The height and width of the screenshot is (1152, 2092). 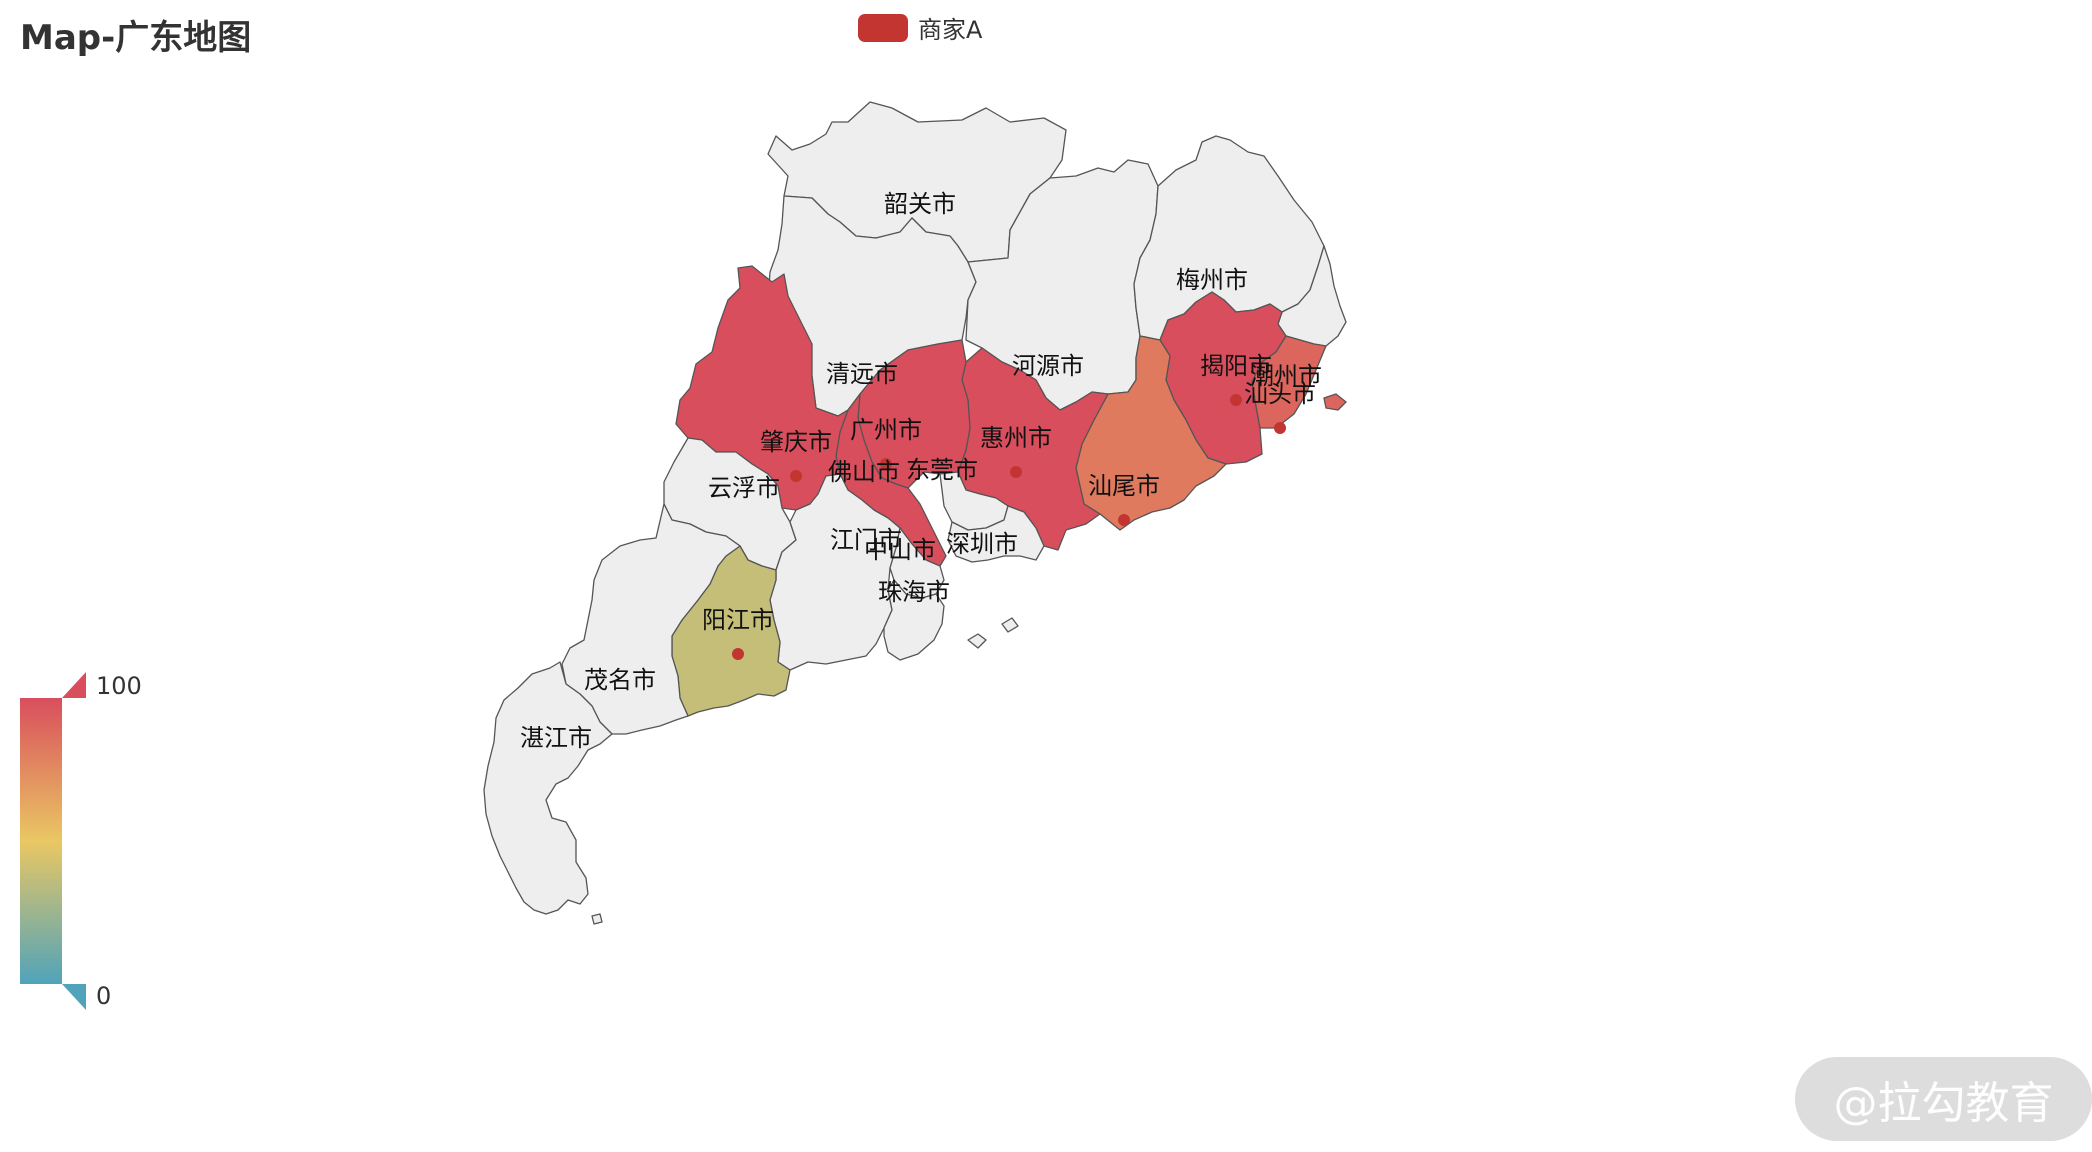 What do you see at coordinates (74, 685) in the screenshot?
I see `visual-map-handle-top` at bounding box center [74, 685].